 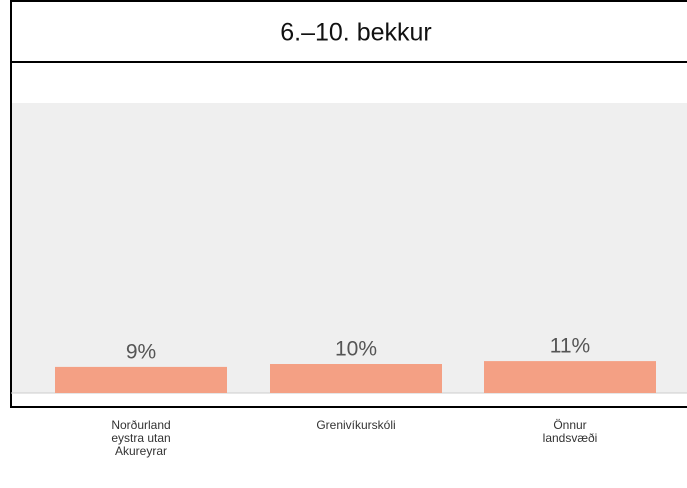 I want to click on value-label: 11%, so click(x=570, y=346).